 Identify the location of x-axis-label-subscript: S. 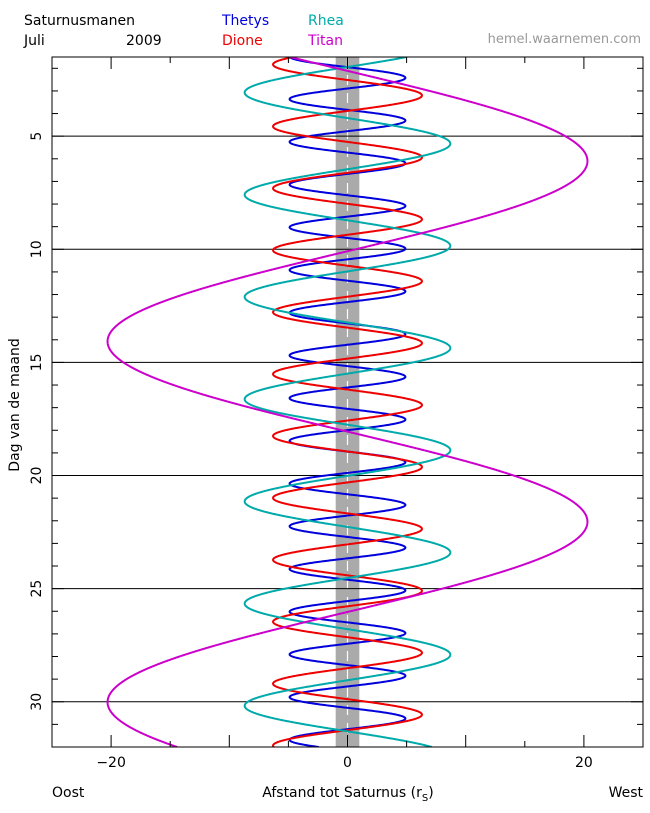
(425, 798).